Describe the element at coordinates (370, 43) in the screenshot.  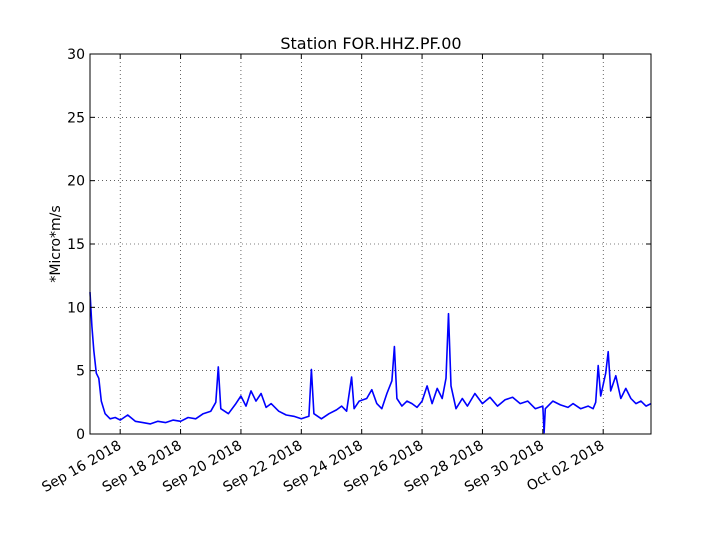
I see `chart-title: Station FOR.HHZ.PF.00` at that location.